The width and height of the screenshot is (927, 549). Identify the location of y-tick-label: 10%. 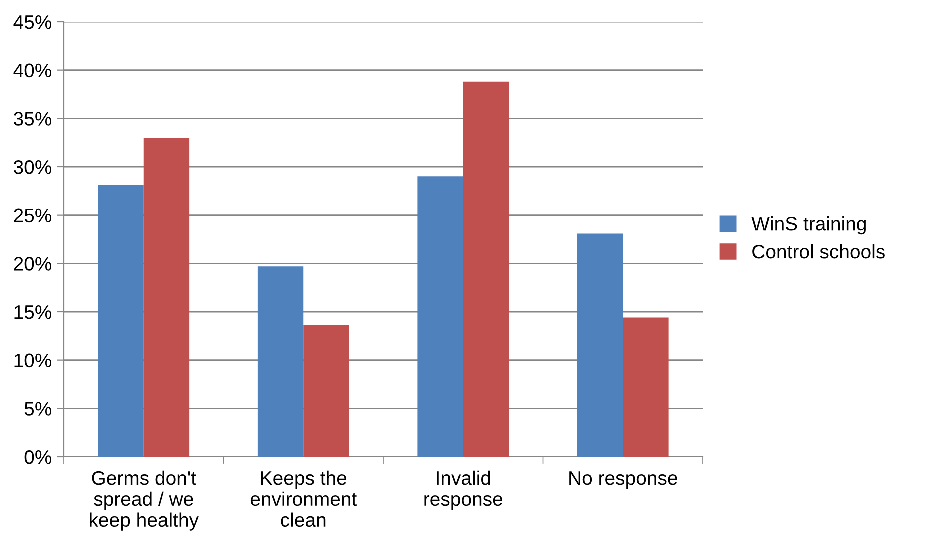
(33, 361).